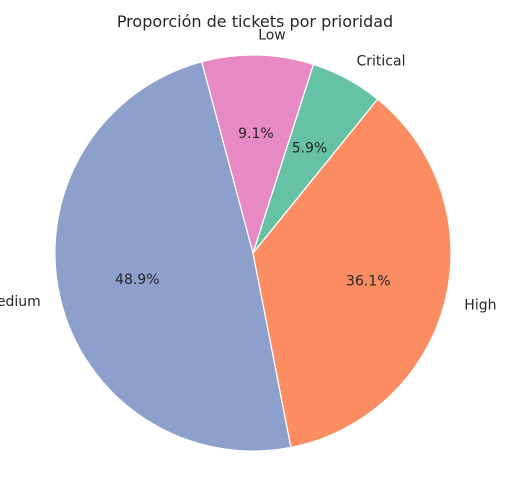 Image resolution: width=530 pixels, height=483 pixels. I want to click on pie-pct-label-high: 36.1%, so click(368, 282).